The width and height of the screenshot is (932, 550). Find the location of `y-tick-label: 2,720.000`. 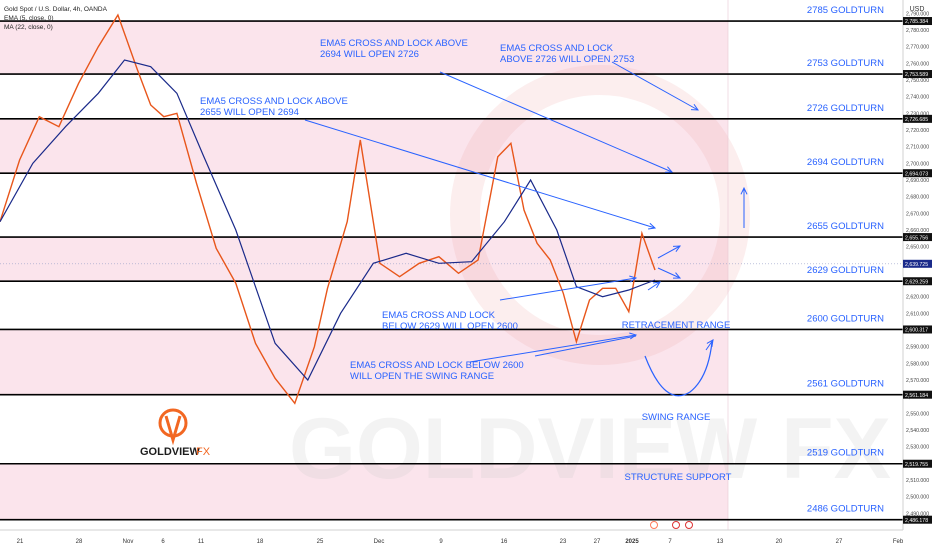

y-tick-label: 2,720.000 is located at coordinates (917, 131).